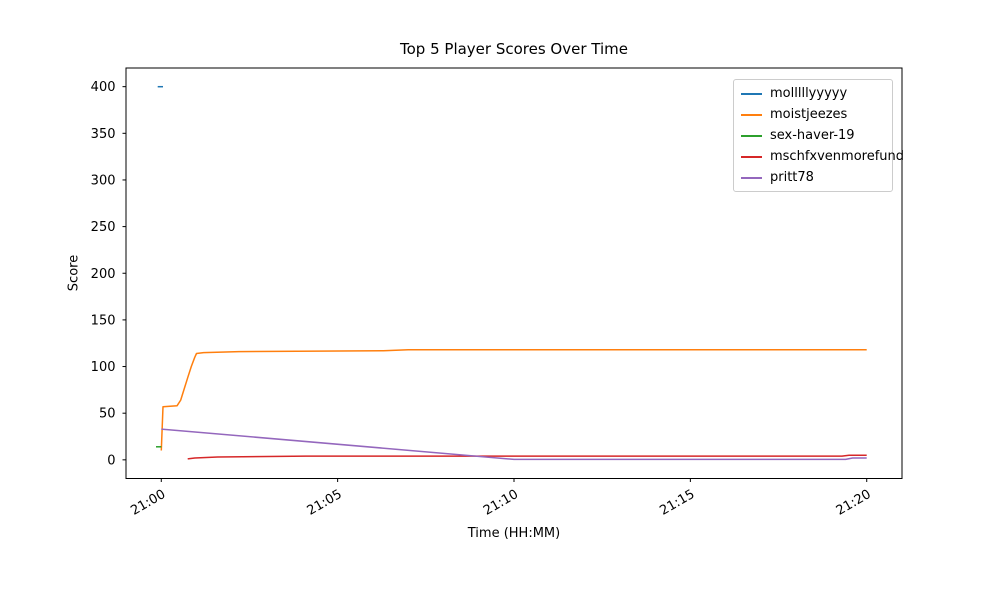 This screenshot has width=1000, height=600. I want to click on y-tick-label: 350, so click(103, 134).